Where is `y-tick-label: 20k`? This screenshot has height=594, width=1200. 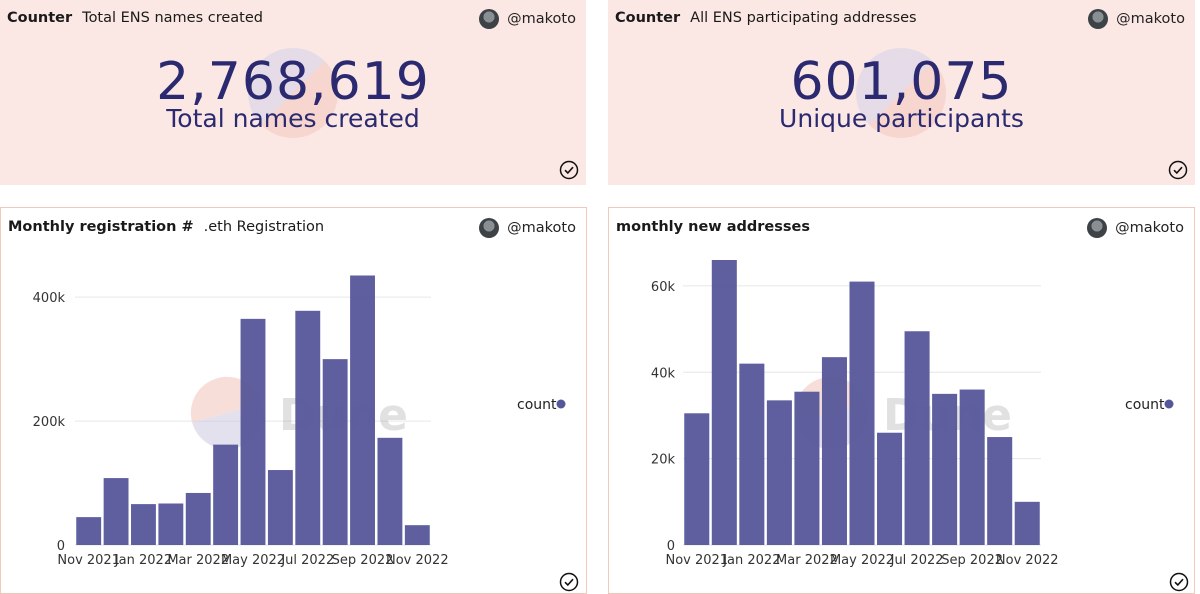 y-tick-label: 20k is located at coordinates (663, 460).